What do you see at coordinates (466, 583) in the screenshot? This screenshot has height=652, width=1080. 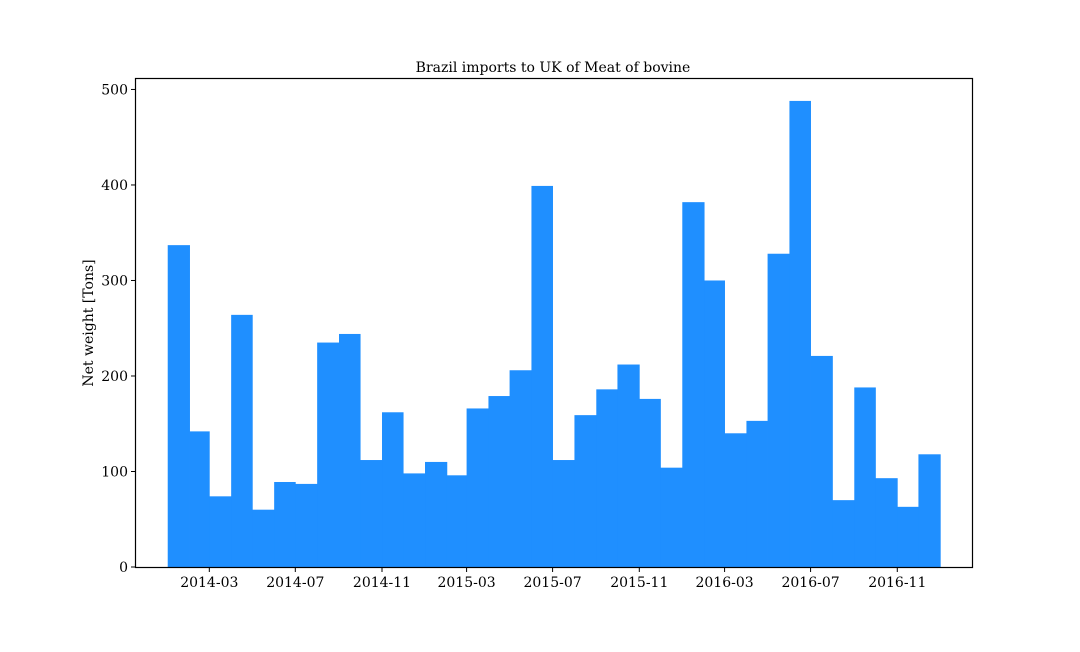 I see `x-tick-label: 2015-03` at bounding box center [466, 583].